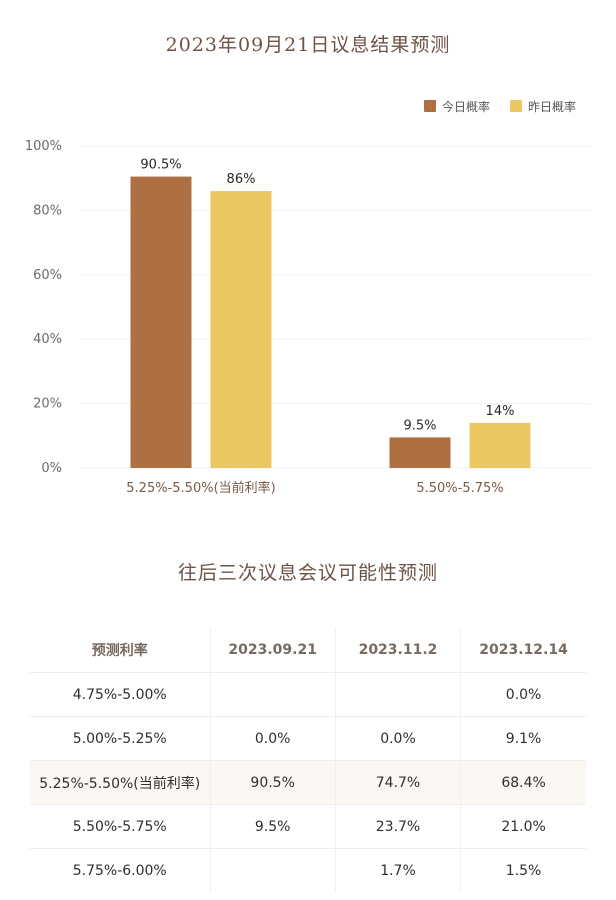  I want to click on y-tick-label: 0%, so click(51, 468).